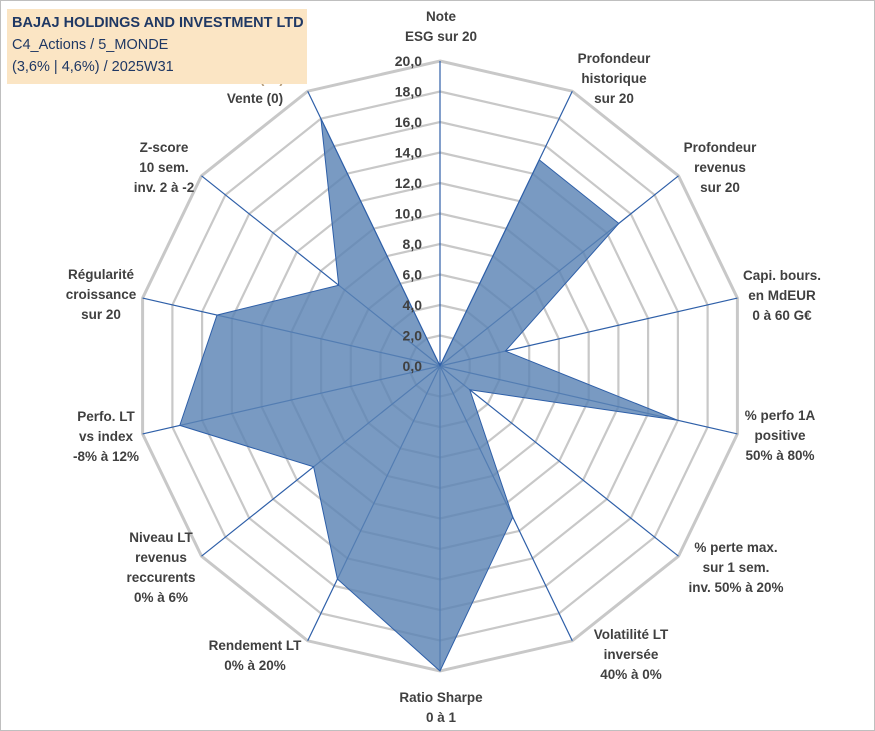 The image size is (875, 731). What do you see at coordinates (408, 153) in the screenshot?
I see `tick-label: 14,0` at bounding box center [408, 153].